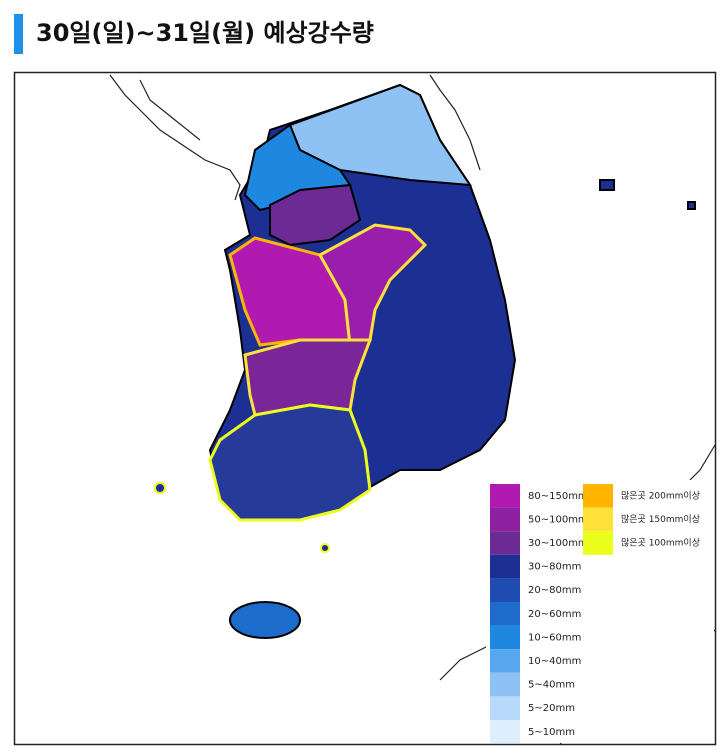  Describe the element at coordinates (660, 495) in the screenshot. I see `legend-label: 많은곳 200mm이상` at that location.